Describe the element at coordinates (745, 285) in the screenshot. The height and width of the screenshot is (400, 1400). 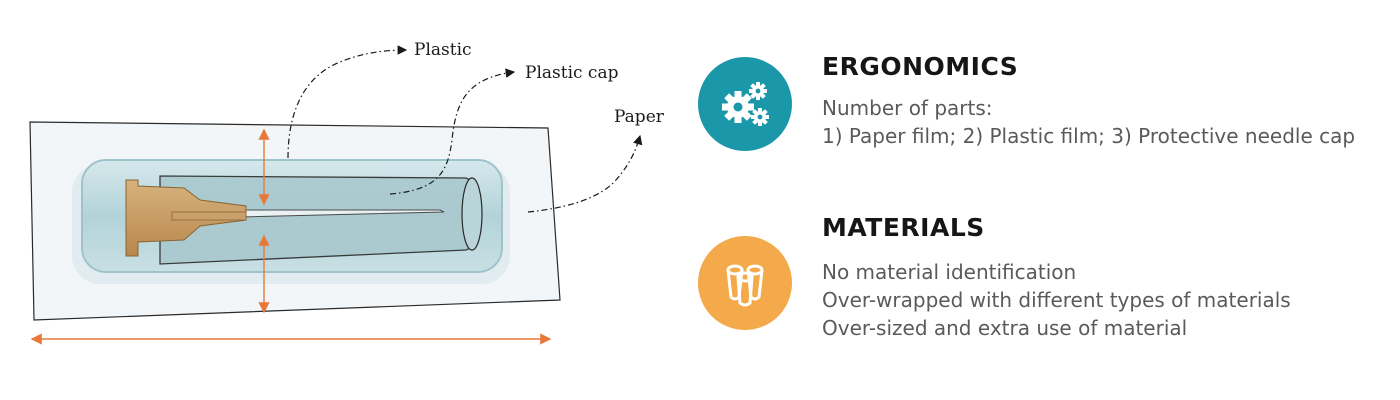
I see `material-rolls-icon` at that location.